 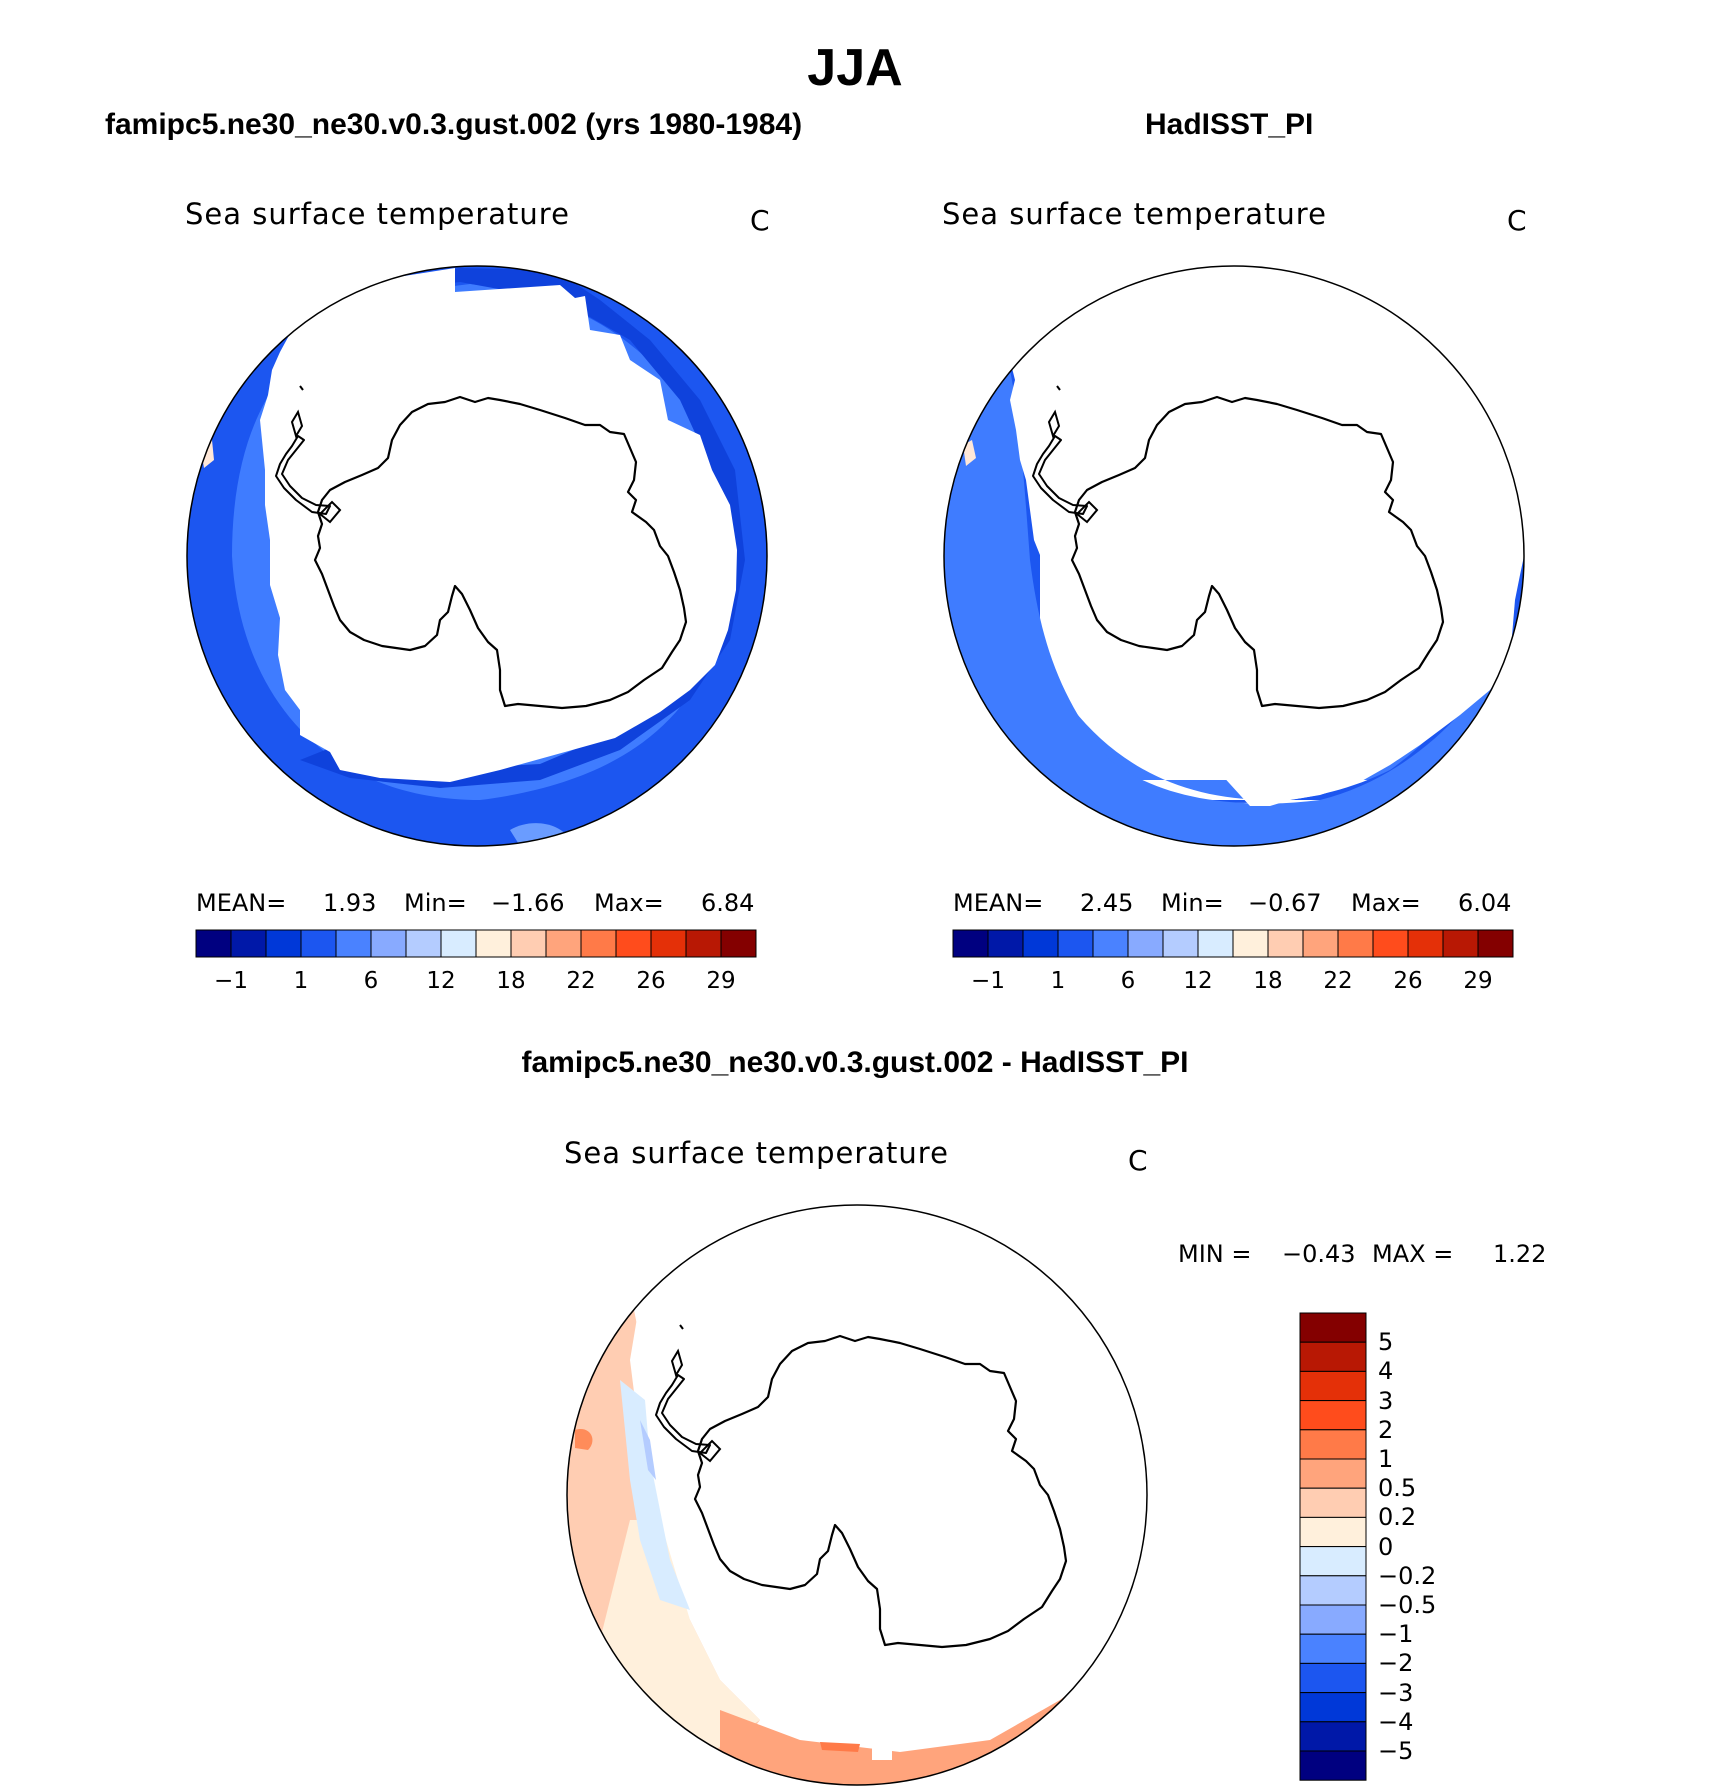 I want to click on panel3-colorbar-tick-label: 5, so click(x=1386, y=1342).